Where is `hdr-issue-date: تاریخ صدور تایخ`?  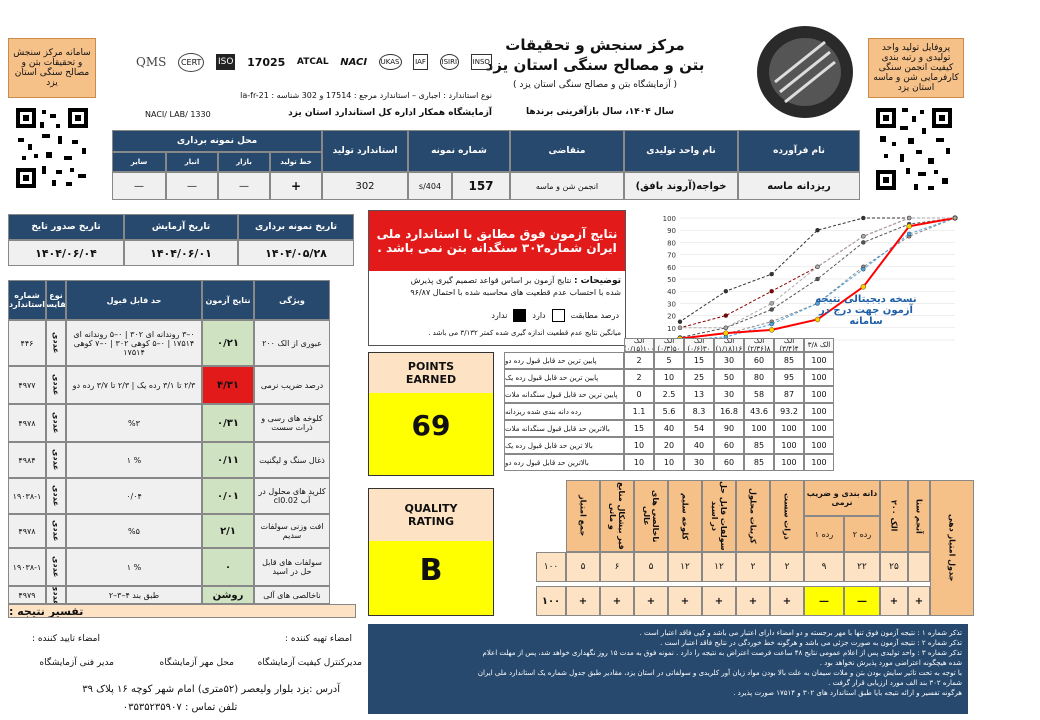 hdr-issue-date: تاریخ صدور تایخ is located at coordinates (66, 227).